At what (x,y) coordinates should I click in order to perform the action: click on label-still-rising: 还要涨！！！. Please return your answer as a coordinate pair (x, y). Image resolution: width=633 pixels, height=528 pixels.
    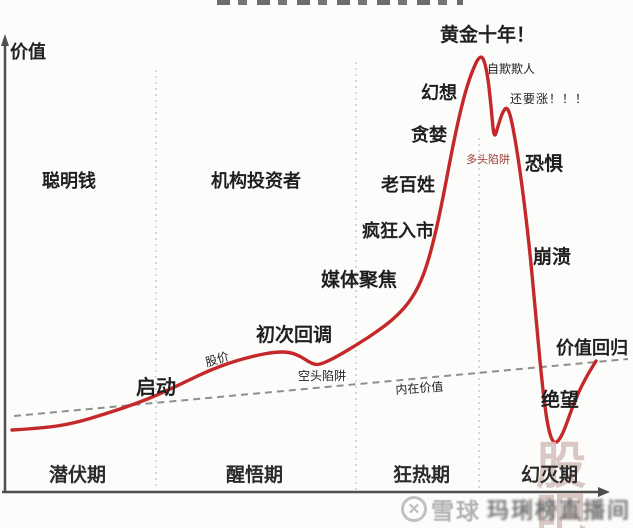
    Looking at the image, I should click on (549, 99).